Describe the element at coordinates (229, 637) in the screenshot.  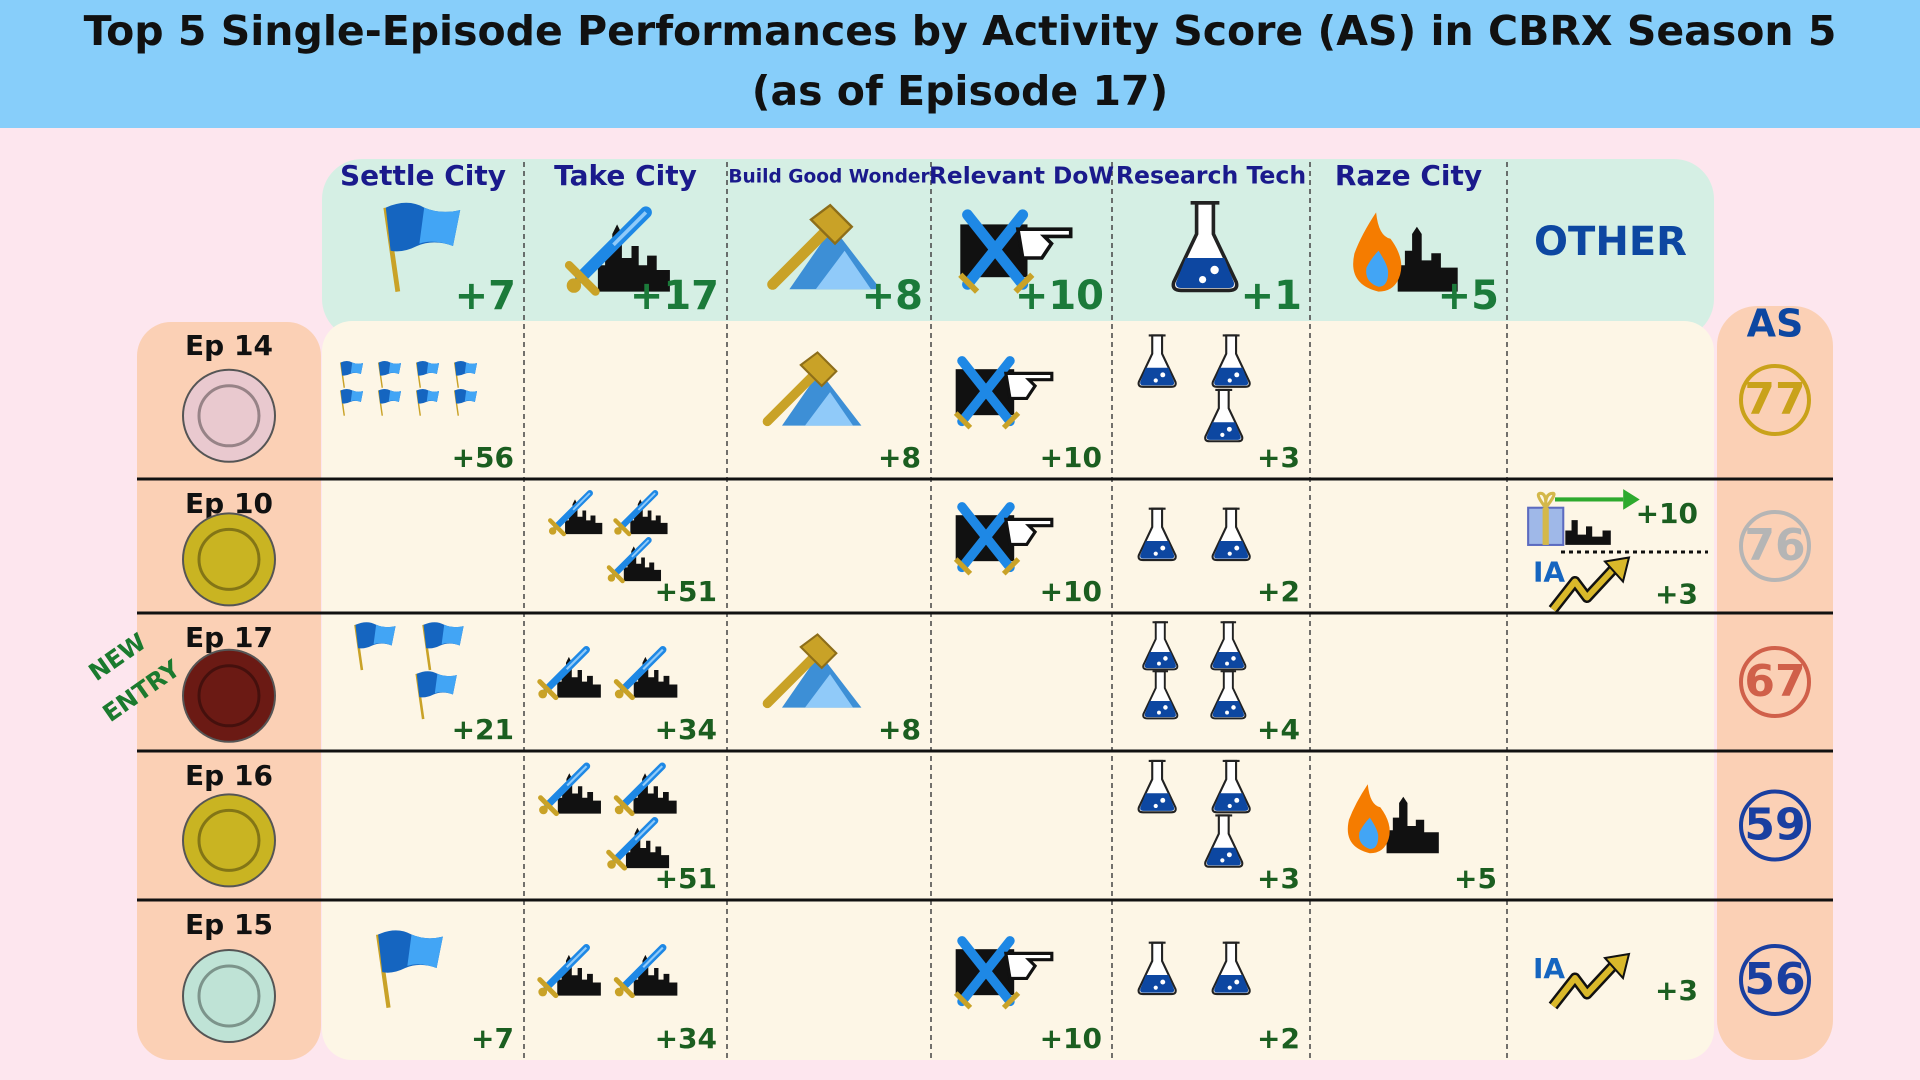
I see `episode-label: Ep 17` at that location.